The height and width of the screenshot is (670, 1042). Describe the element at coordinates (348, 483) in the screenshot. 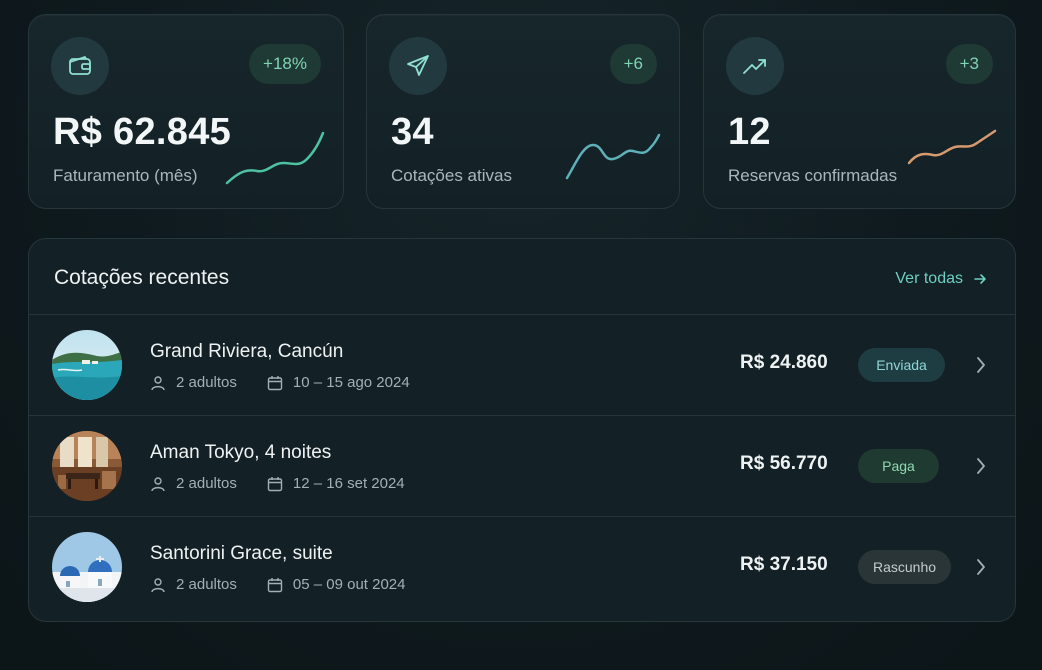

I see `dates-text: 12 – 16 set 2024` at that location.